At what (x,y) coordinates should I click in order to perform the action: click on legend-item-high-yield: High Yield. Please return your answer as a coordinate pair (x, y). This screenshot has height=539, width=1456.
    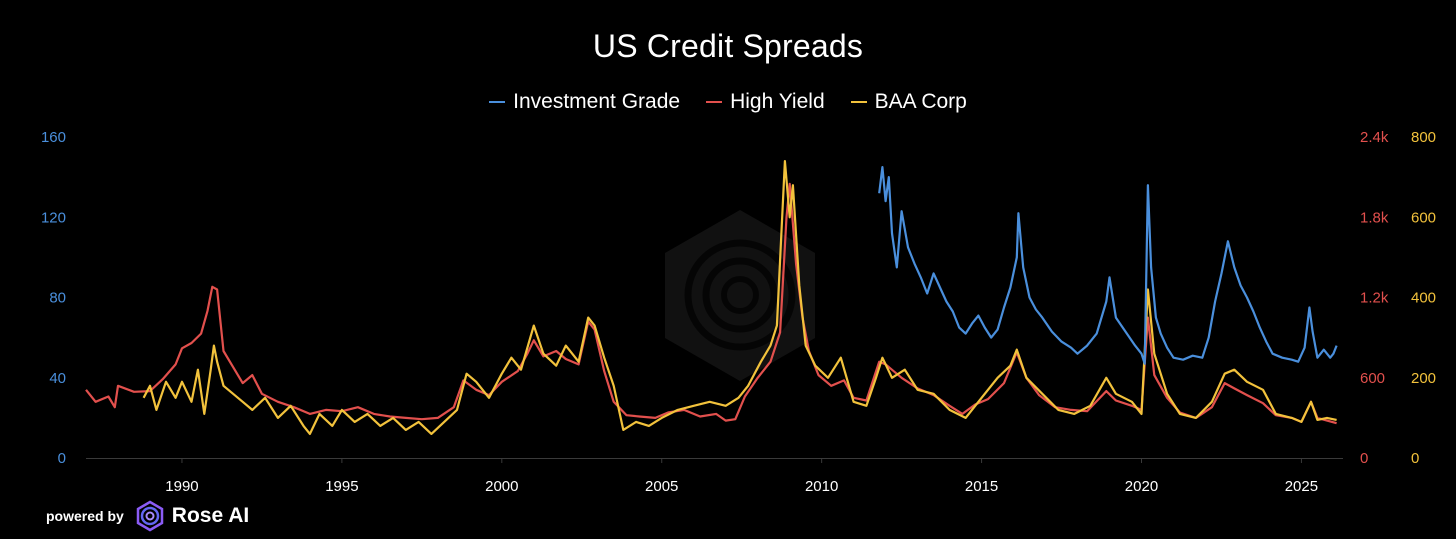
    Looking at the image, I should click on (765, 102).